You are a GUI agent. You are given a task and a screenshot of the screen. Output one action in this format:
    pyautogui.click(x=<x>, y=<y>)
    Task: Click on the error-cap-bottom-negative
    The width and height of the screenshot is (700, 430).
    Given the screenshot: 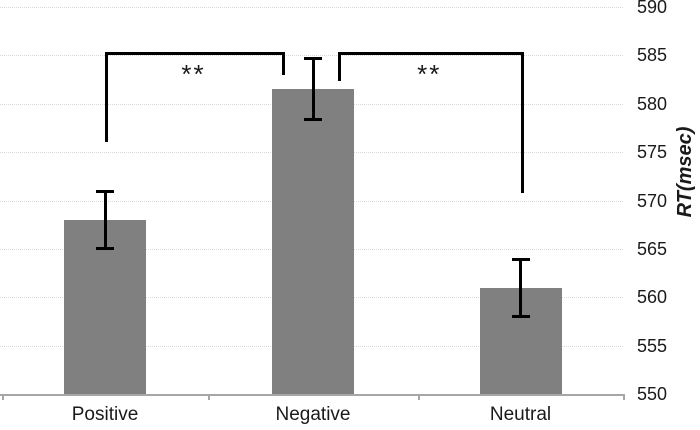 What is the action you would take?
    pyautogui.click(x=313, y=120)
    